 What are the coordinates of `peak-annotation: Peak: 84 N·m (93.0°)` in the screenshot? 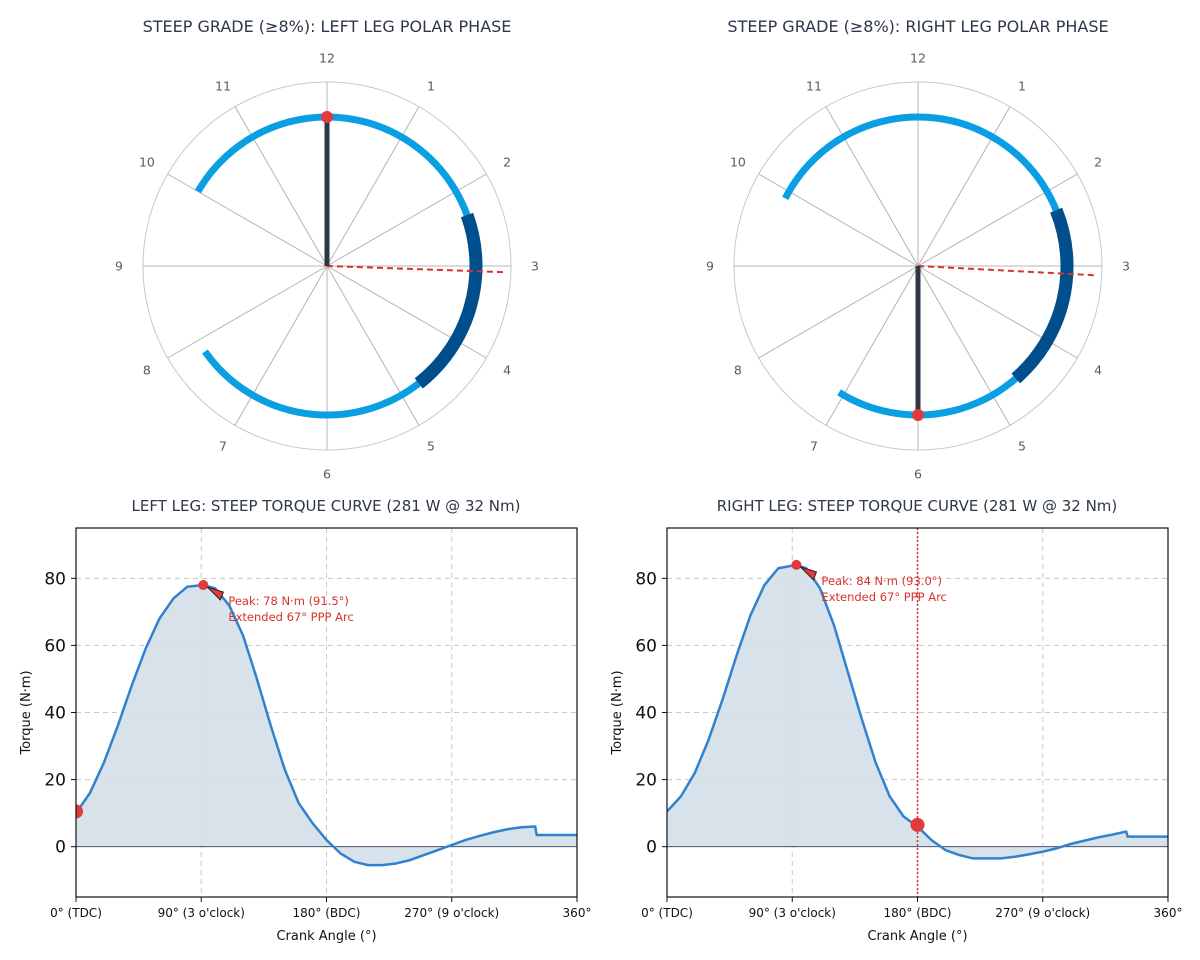 It's located at (881, 581).